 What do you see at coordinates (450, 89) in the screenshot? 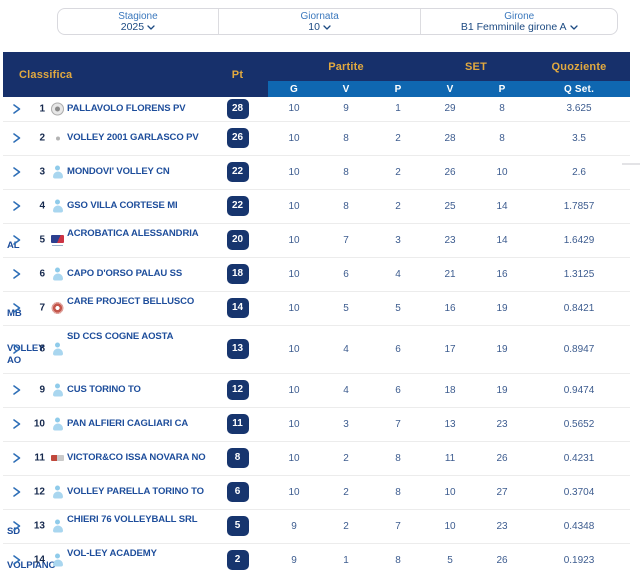
I see `subheader-set-v: V` at bounding box center [450, 89].